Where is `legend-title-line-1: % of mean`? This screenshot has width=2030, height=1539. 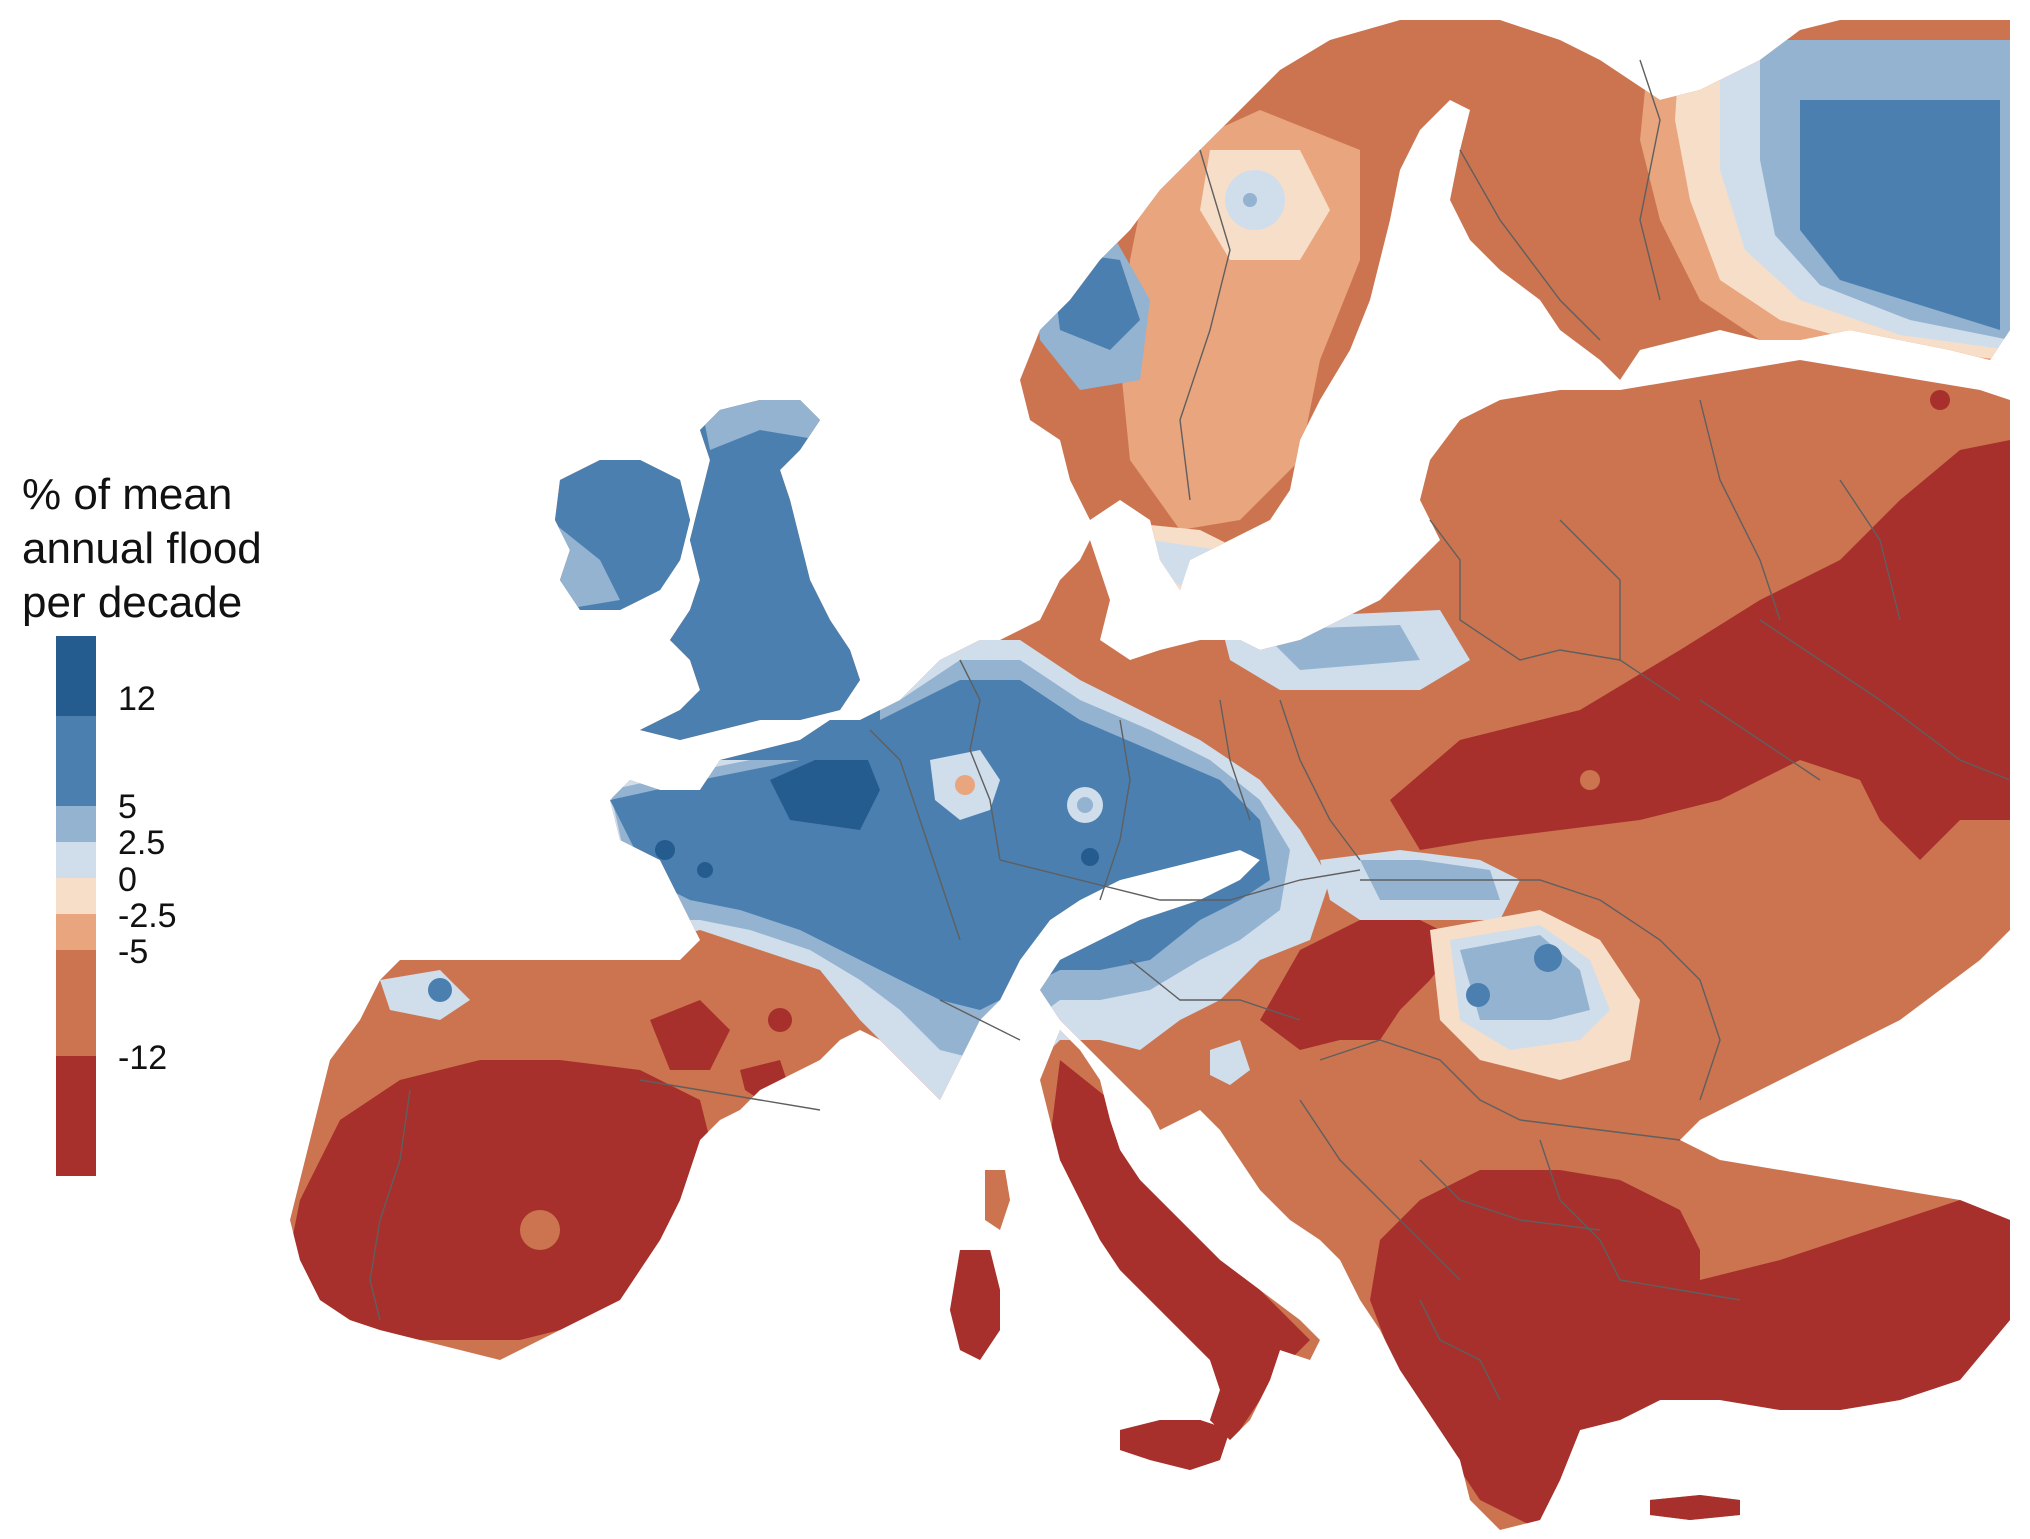
legend-title-line-1: % of mean is located at coordinates (127, 494).